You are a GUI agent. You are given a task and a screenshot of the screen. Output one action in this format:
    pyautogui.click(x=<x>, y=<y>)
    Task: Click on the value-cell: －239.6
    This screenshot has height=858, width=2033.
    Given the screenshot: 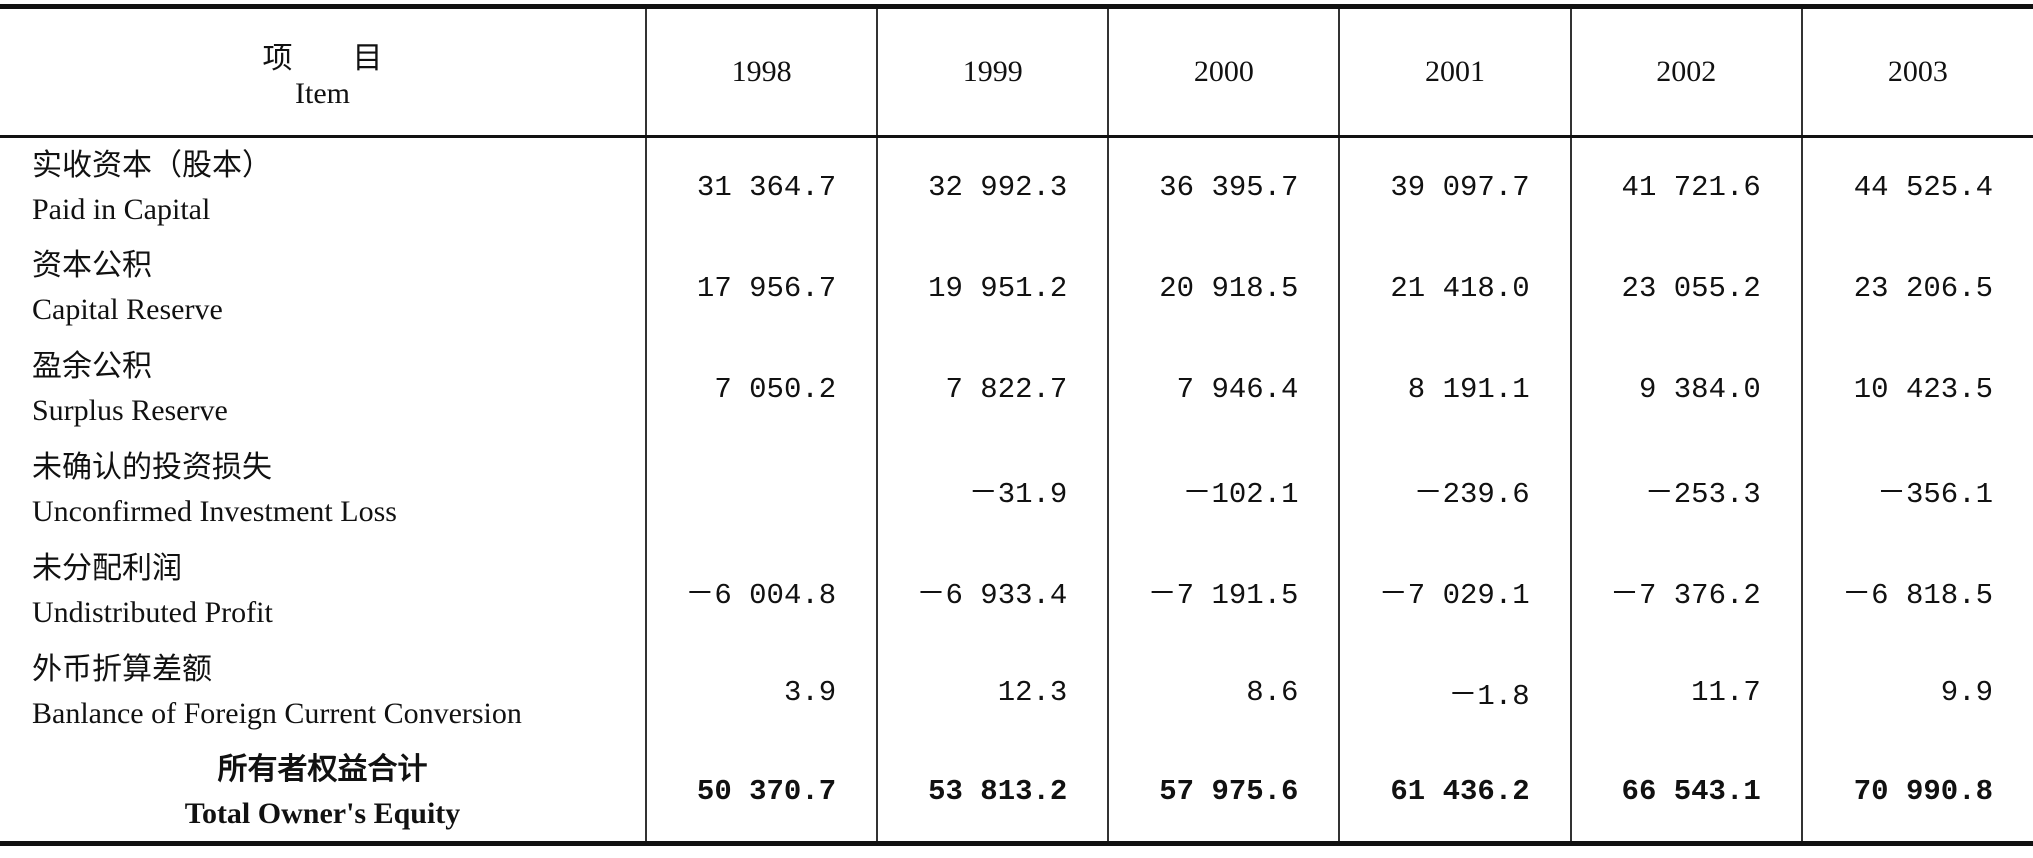 What is the action you would take?
    pyautogui.click(x=1454, y=490)
    